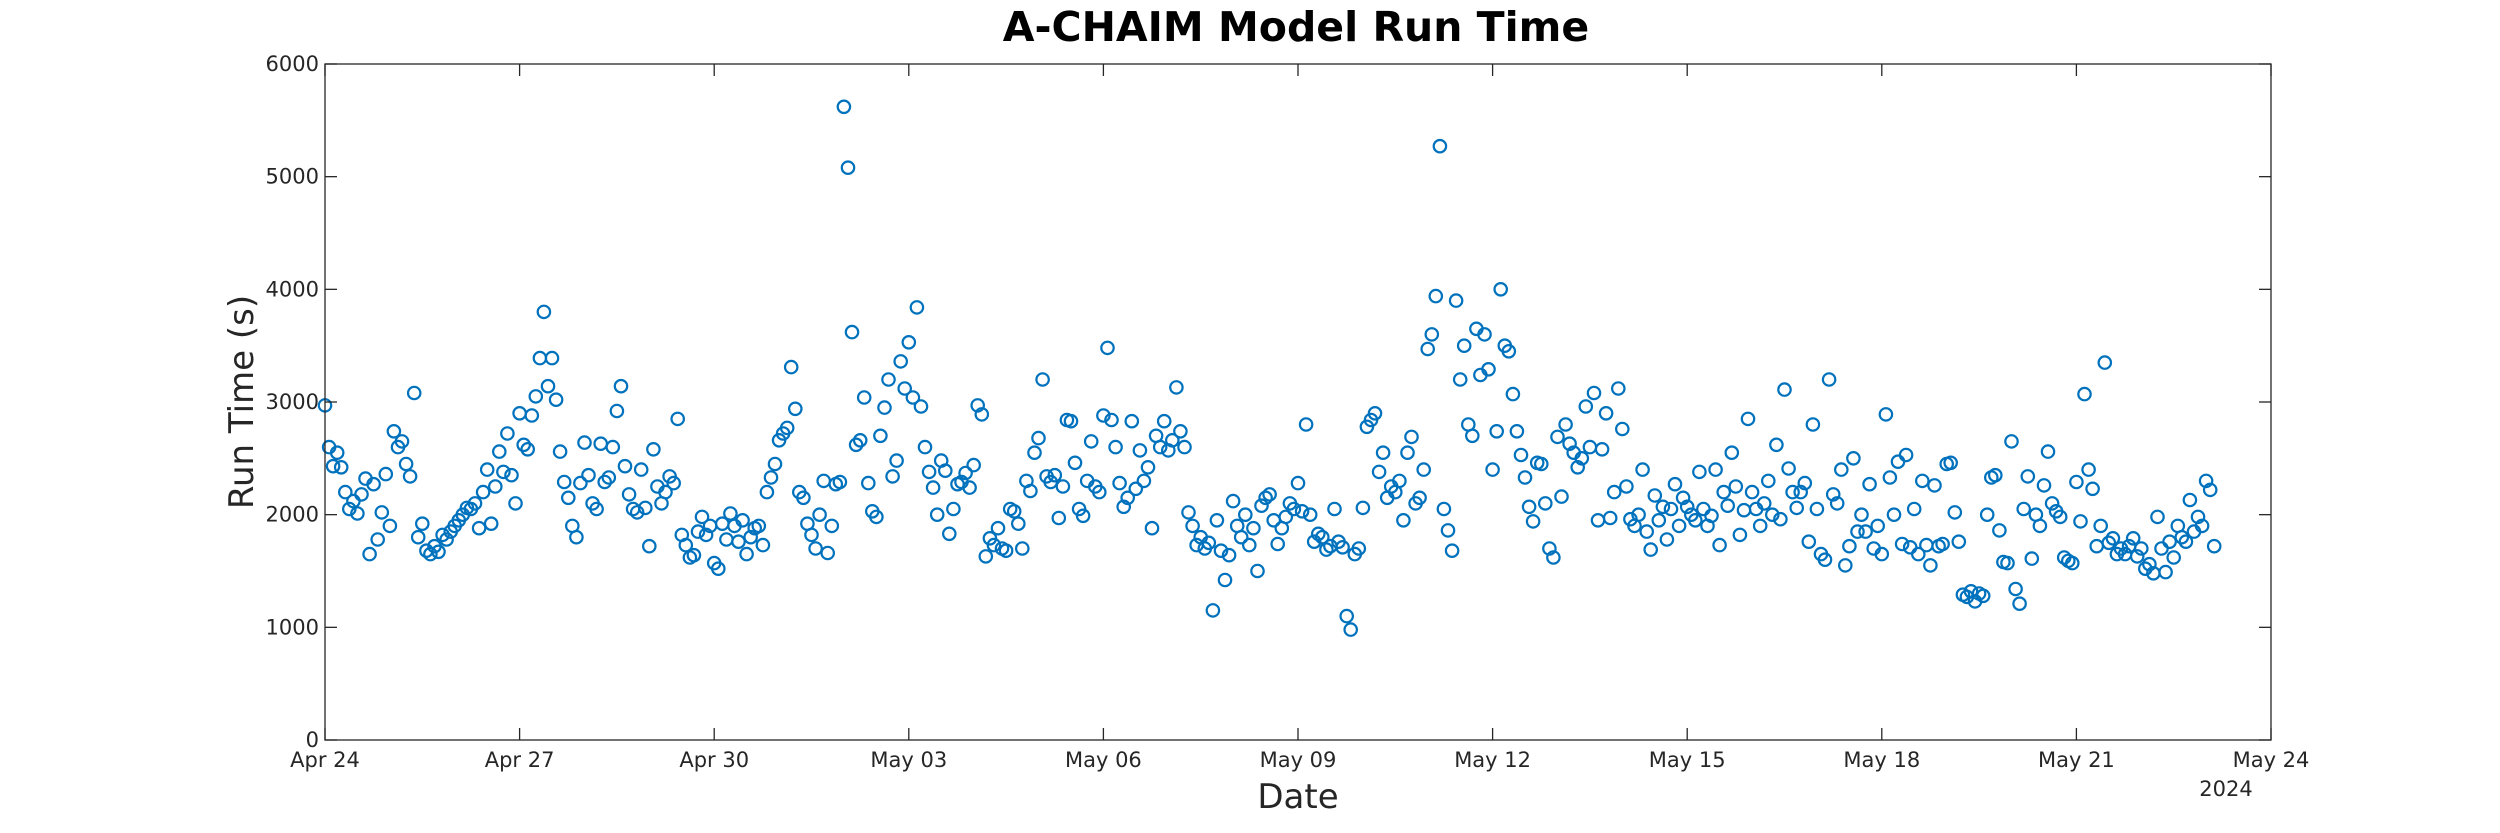 The height and width of the screenshot is (833, 2500). Describe the element at coordinates (1492, 760) in the screenshot. I see `x-tick-label: May 12` at that location.